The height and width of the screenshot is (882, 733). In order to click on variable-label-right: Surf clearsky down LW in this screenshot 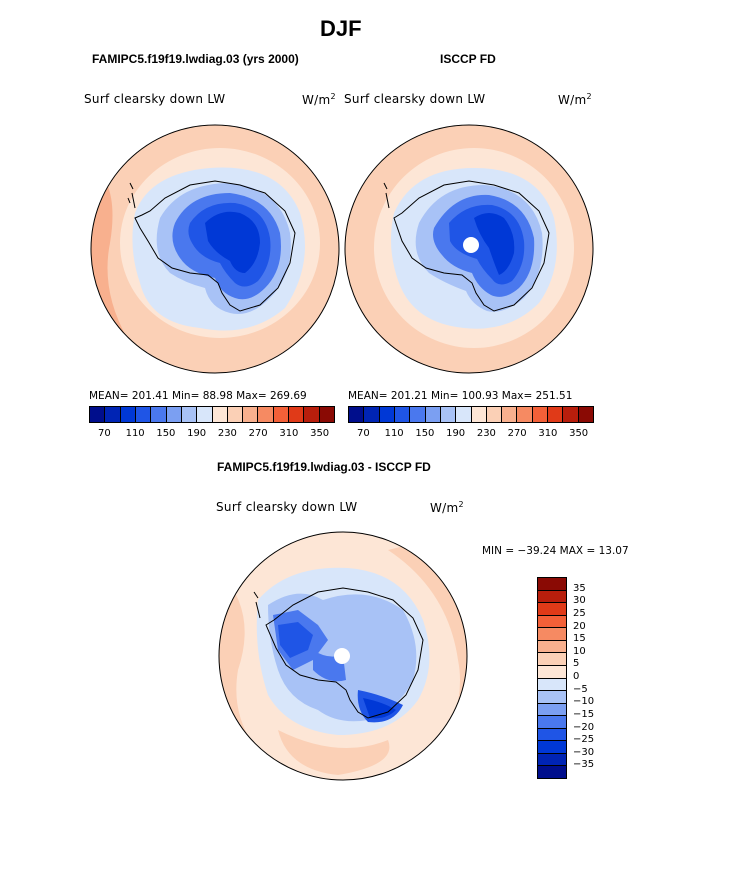, I will do `click(415, 99)`.